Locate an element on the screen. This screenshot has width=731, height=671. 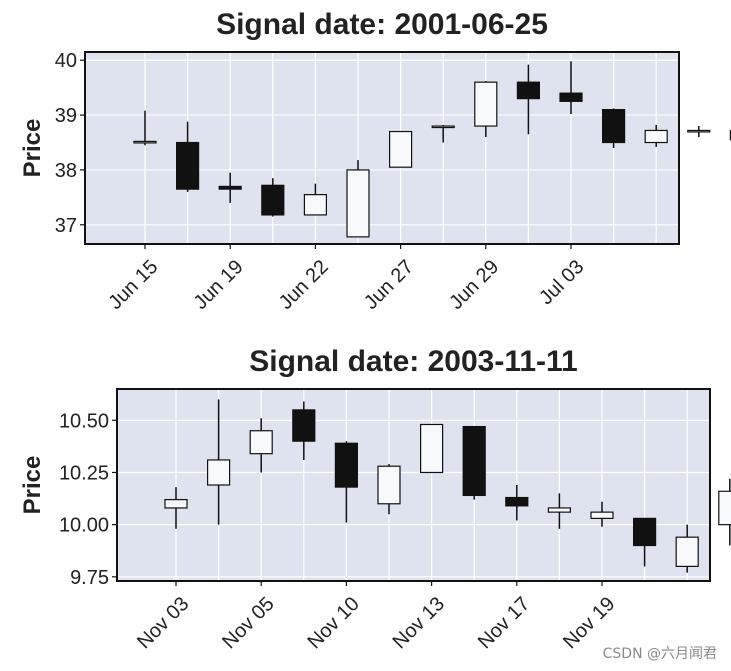
x-tick-label: Nov 13 is located at coordinates (419, 623).